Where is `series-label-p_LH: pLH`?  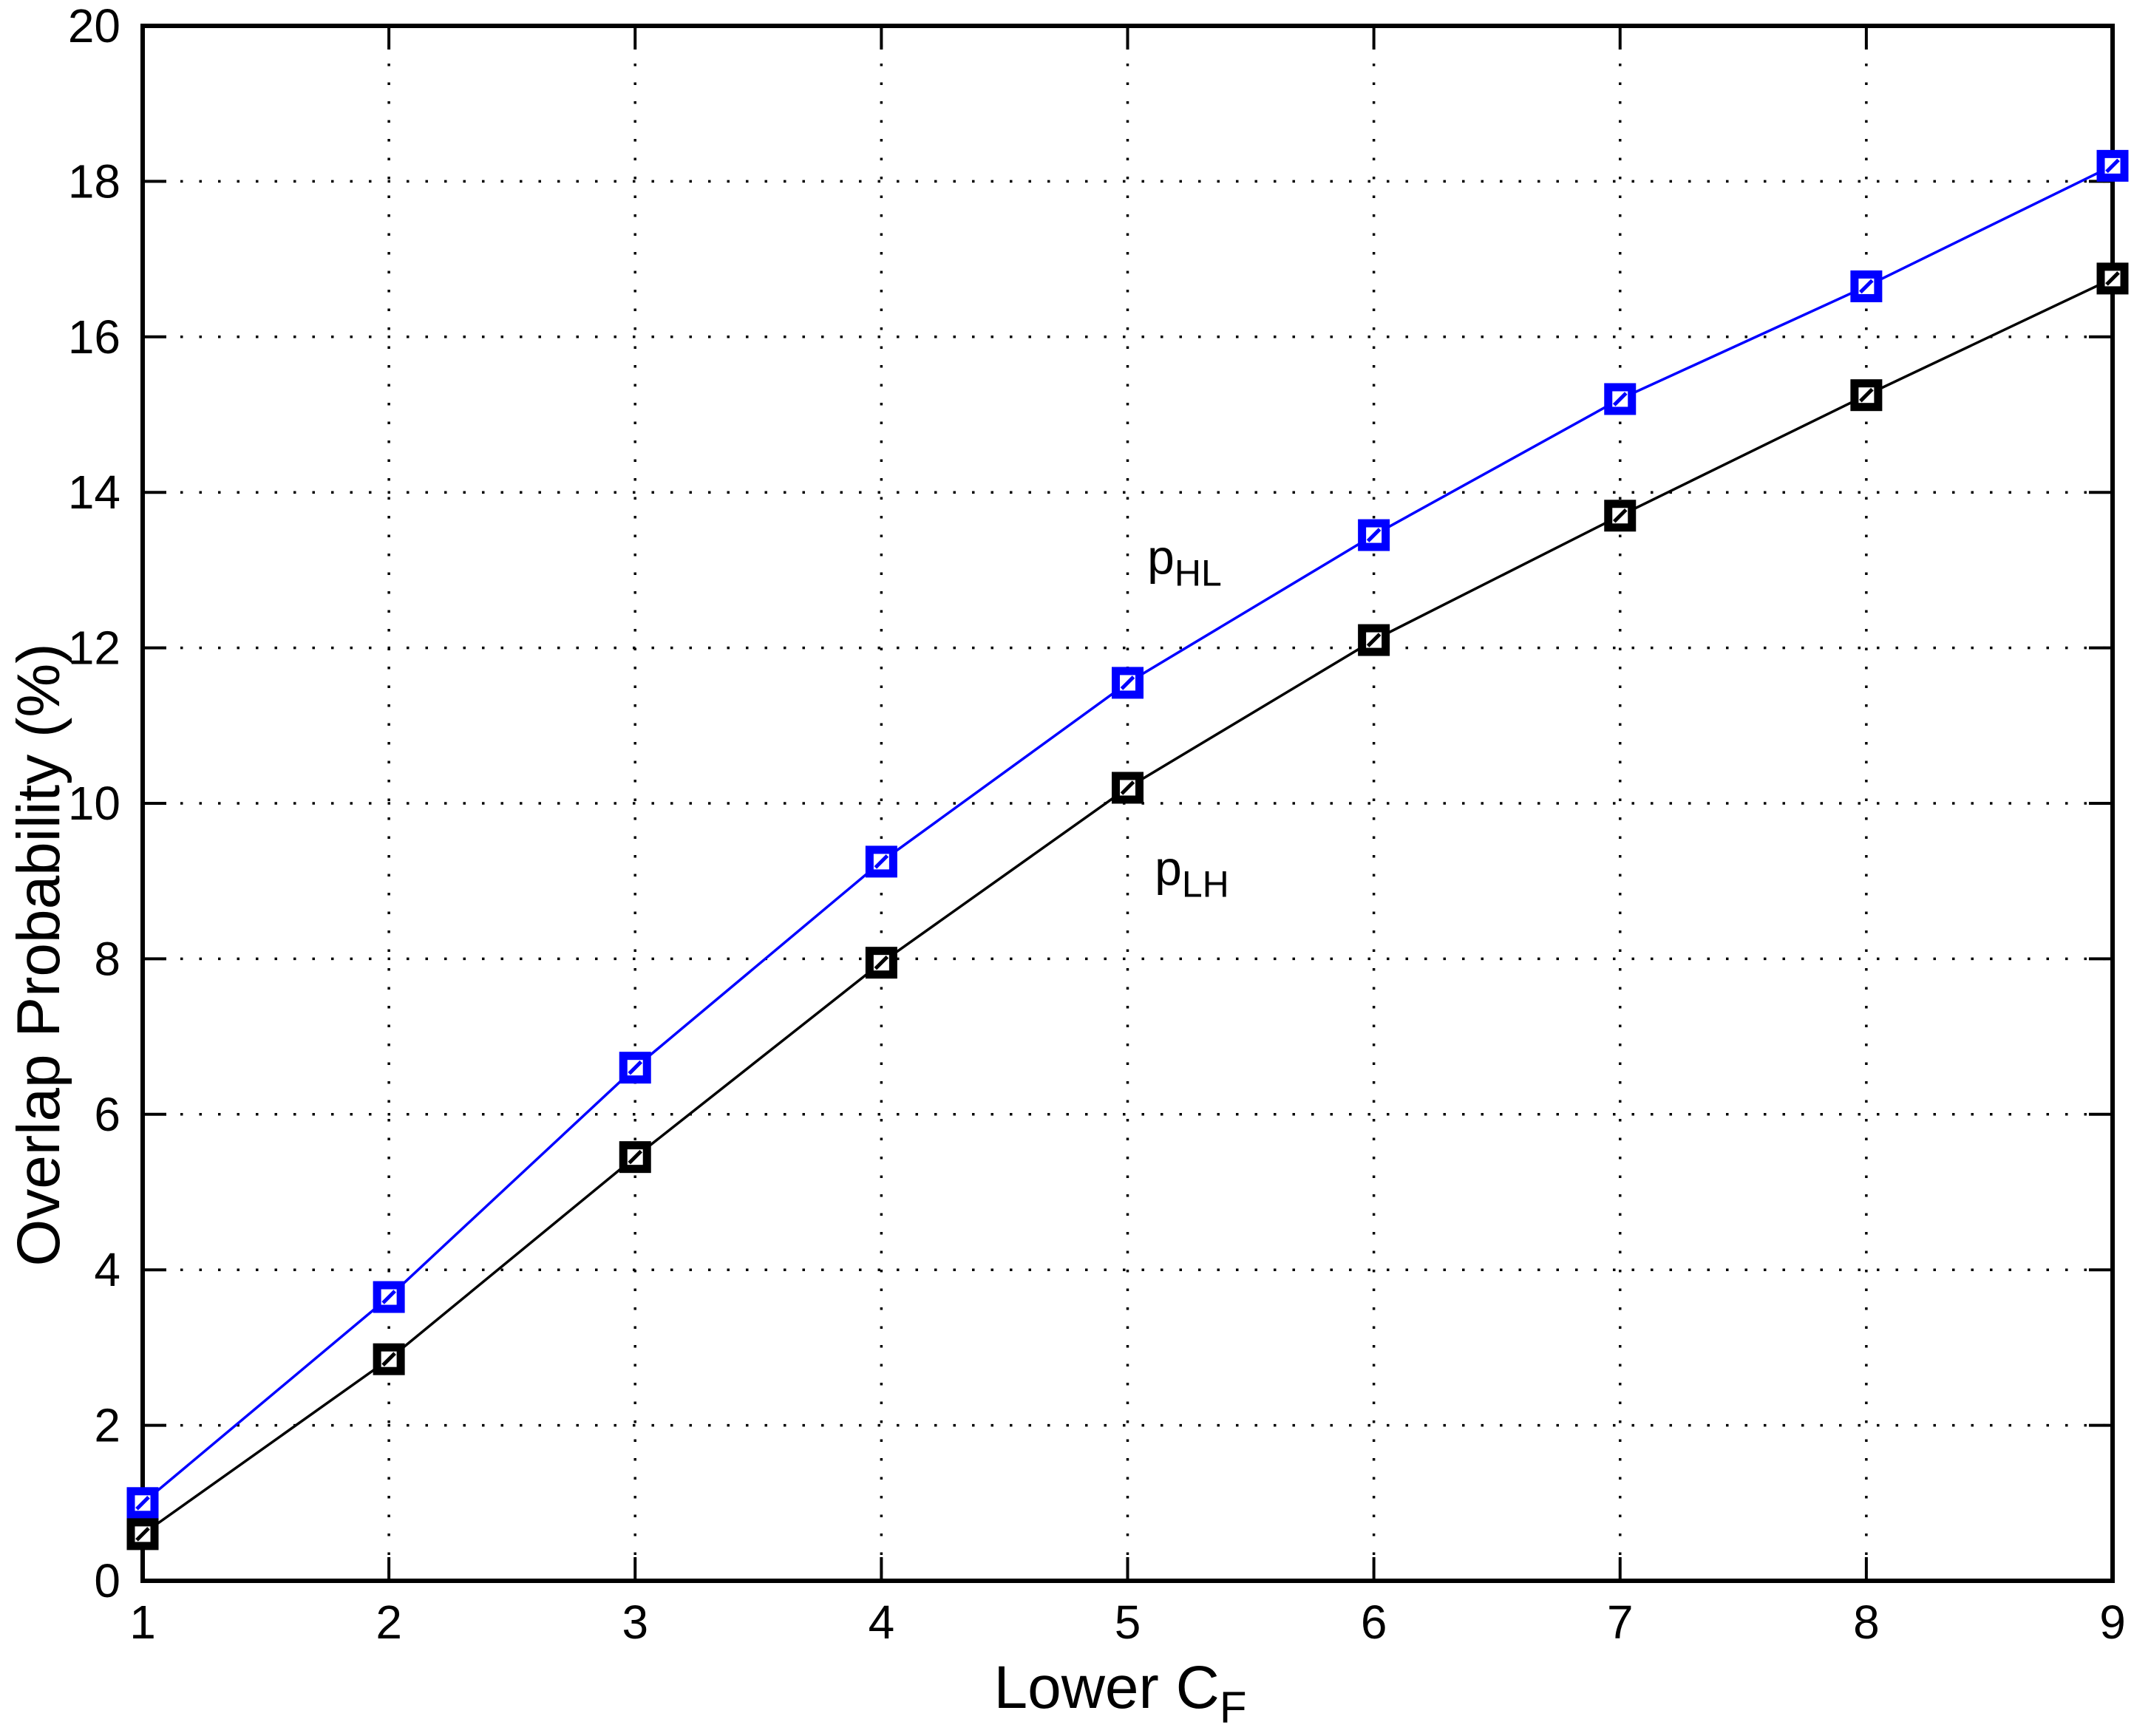
series-label-p_LH: pLH is located at coordinates (1192, 872).